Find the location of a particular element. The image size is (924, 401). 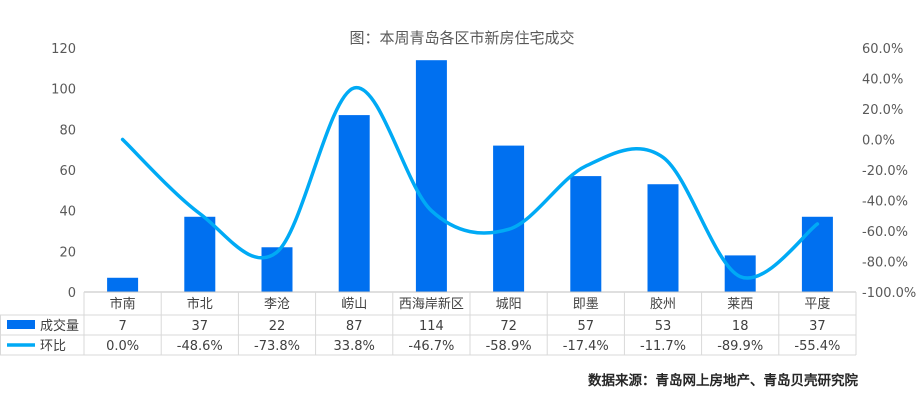

right-axis-tick-label: -20.0% is located at coordinates (885, 171).